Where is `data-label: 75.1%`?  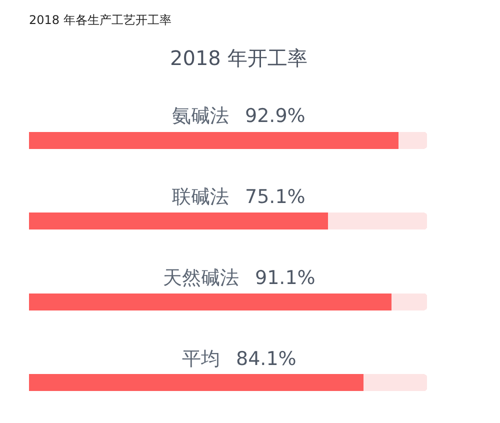
data-label: 75.1% is located at coordinates (275, 197).